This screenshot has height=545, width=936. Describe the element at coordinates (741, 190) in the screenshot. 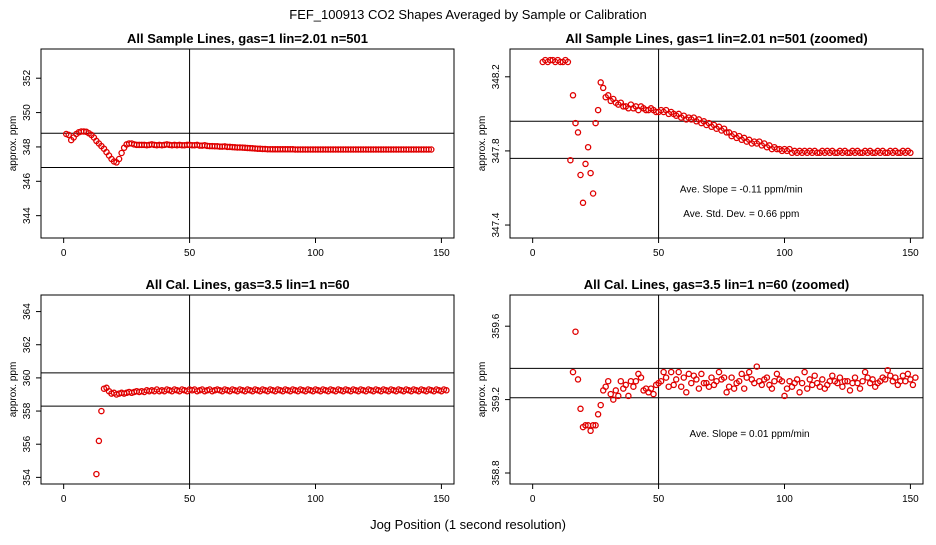

I see `annotation-text: Ave. Slope = -0.11 ppm/min` at that location.